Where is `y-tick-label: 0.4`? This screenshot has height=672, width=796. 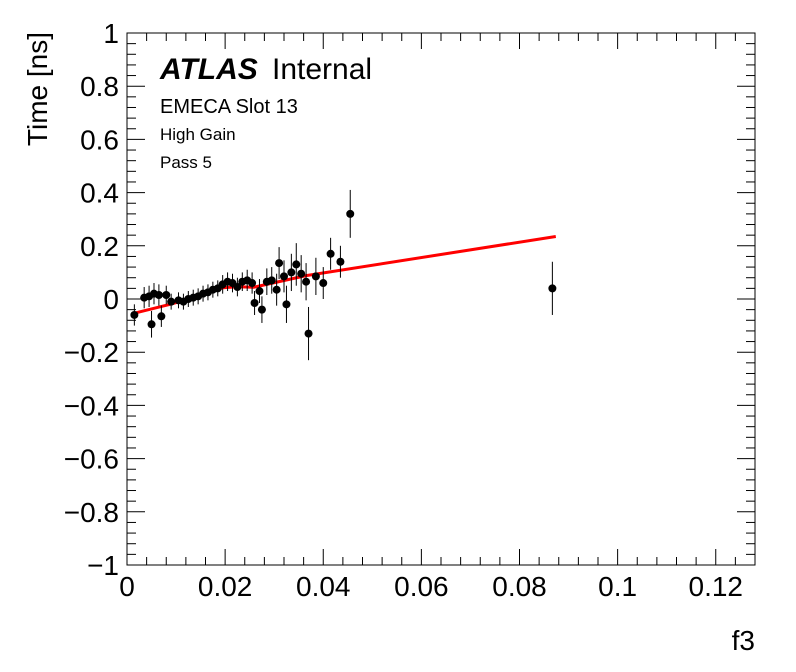 y-tick-label: 0.4 is located at coordinates (99, 193).